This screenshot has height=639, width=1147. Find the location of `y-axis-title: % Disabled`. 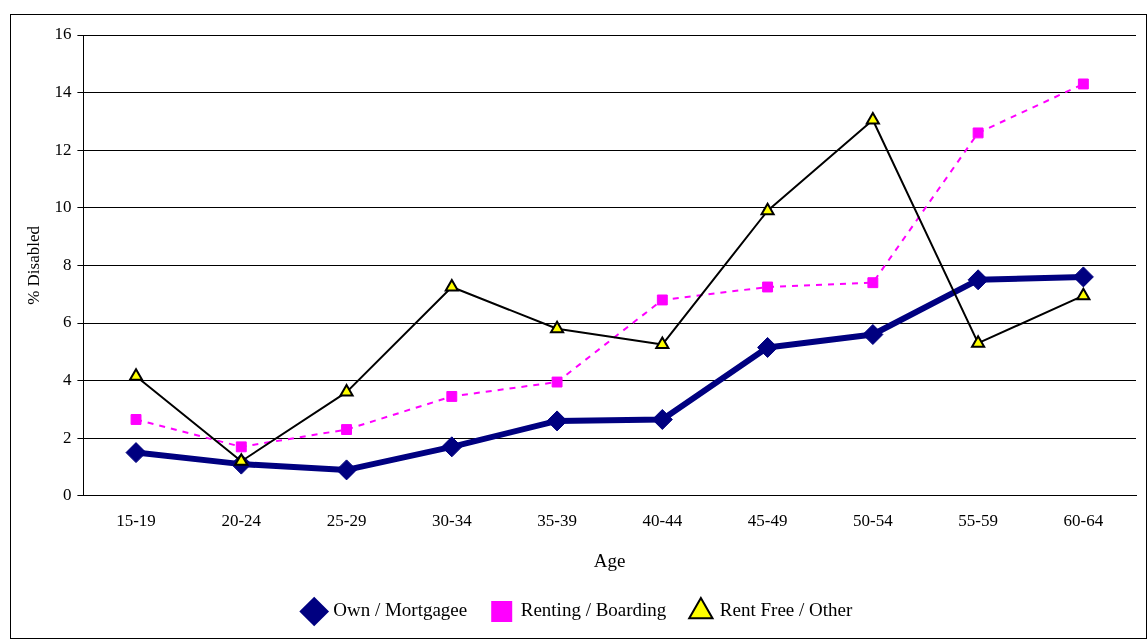

y-axis-title: % Disabled is located at coordinates (33, 265).